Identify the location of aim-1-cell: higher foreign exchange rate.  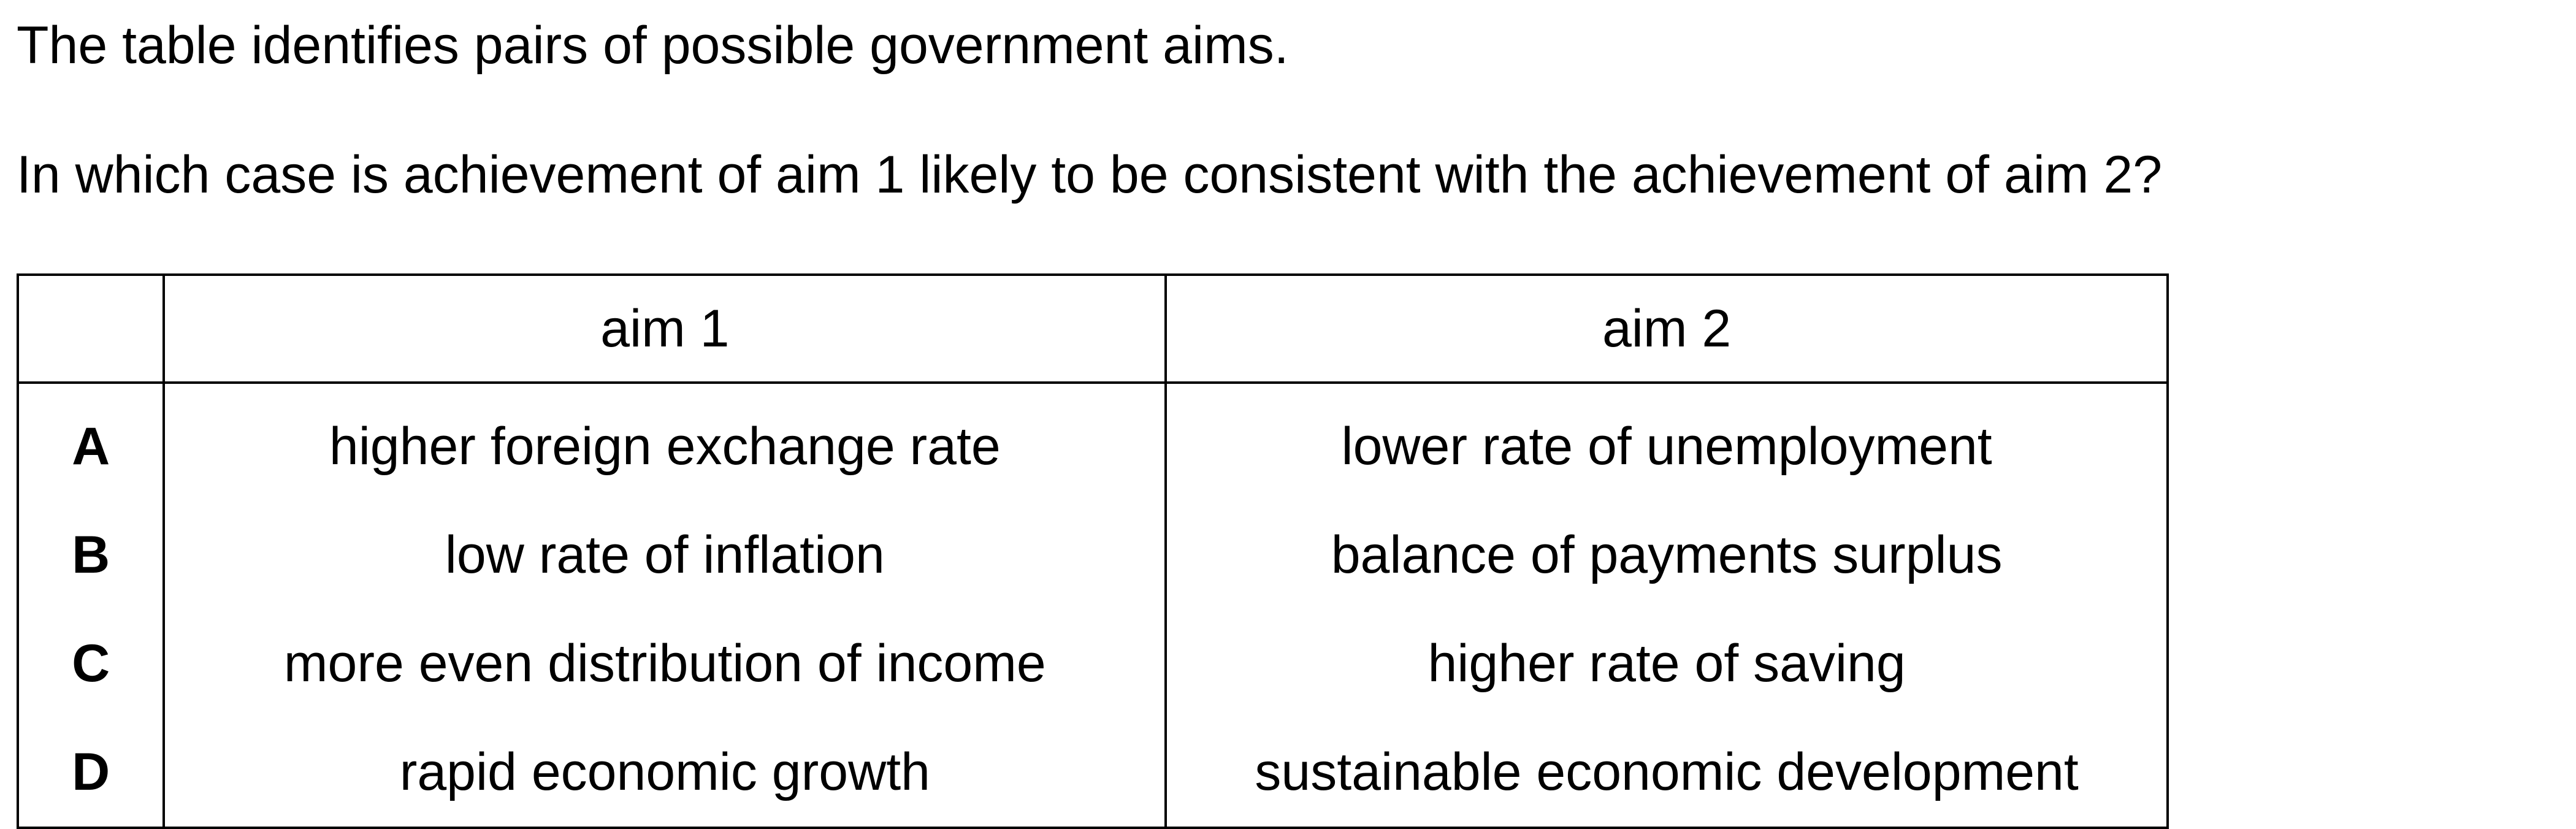
(665, 442).